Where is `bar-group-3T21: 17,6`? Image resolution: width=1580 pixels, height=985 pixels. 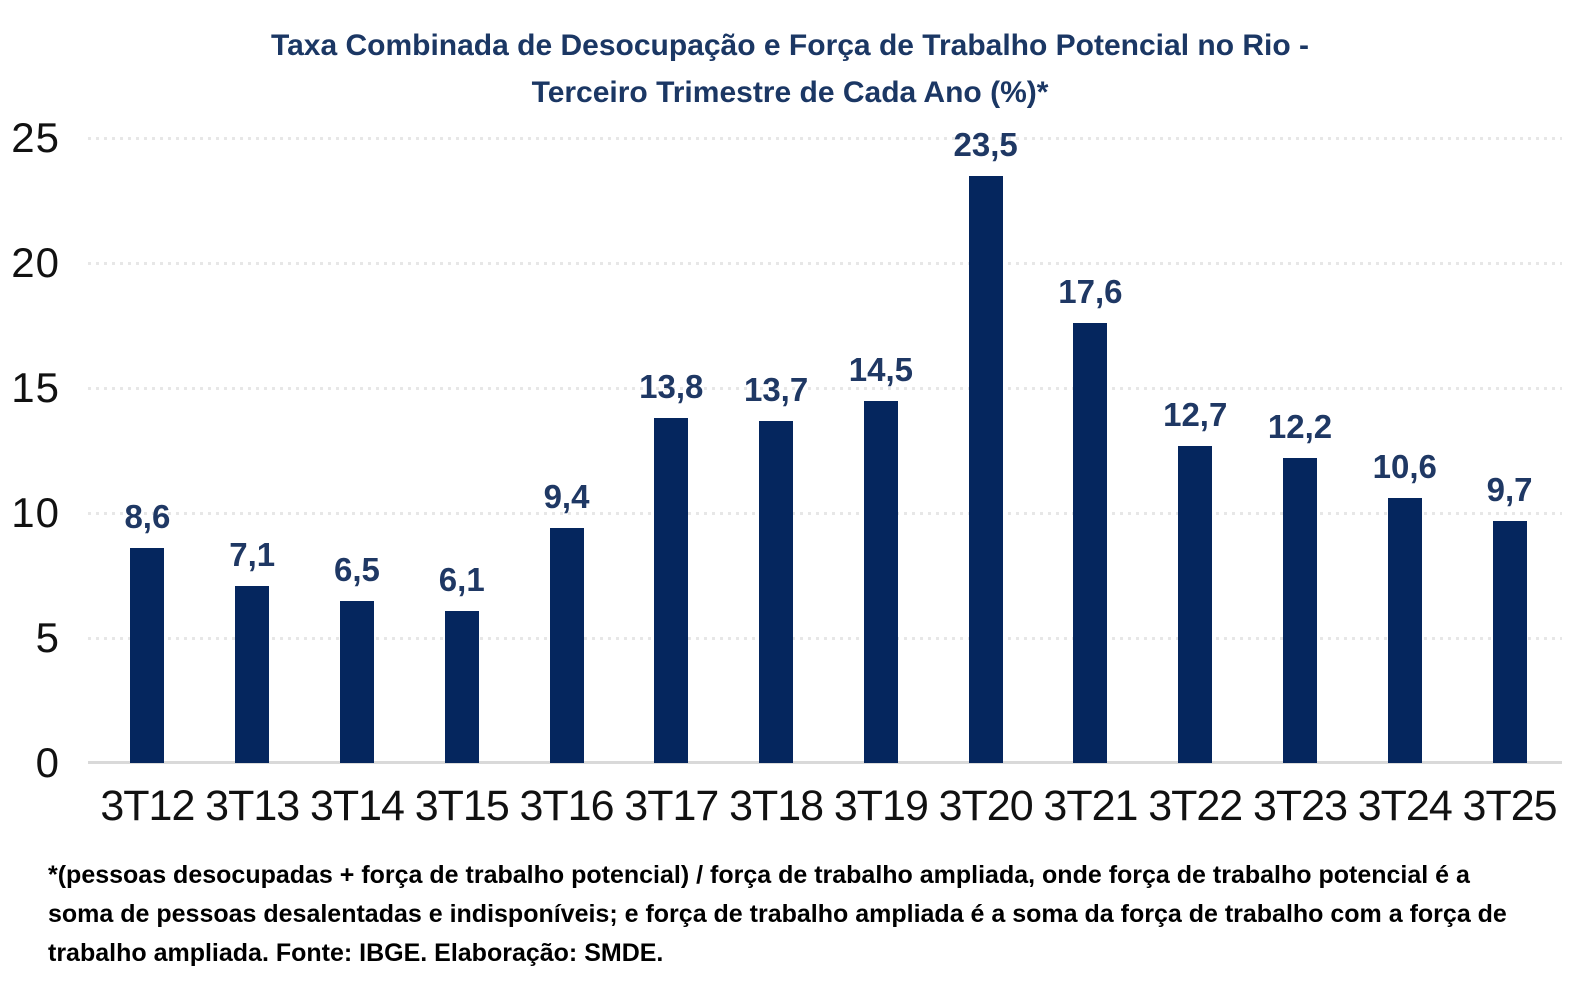
bar-group-3T21: 17,6 is located at coordinates (1090, 450).